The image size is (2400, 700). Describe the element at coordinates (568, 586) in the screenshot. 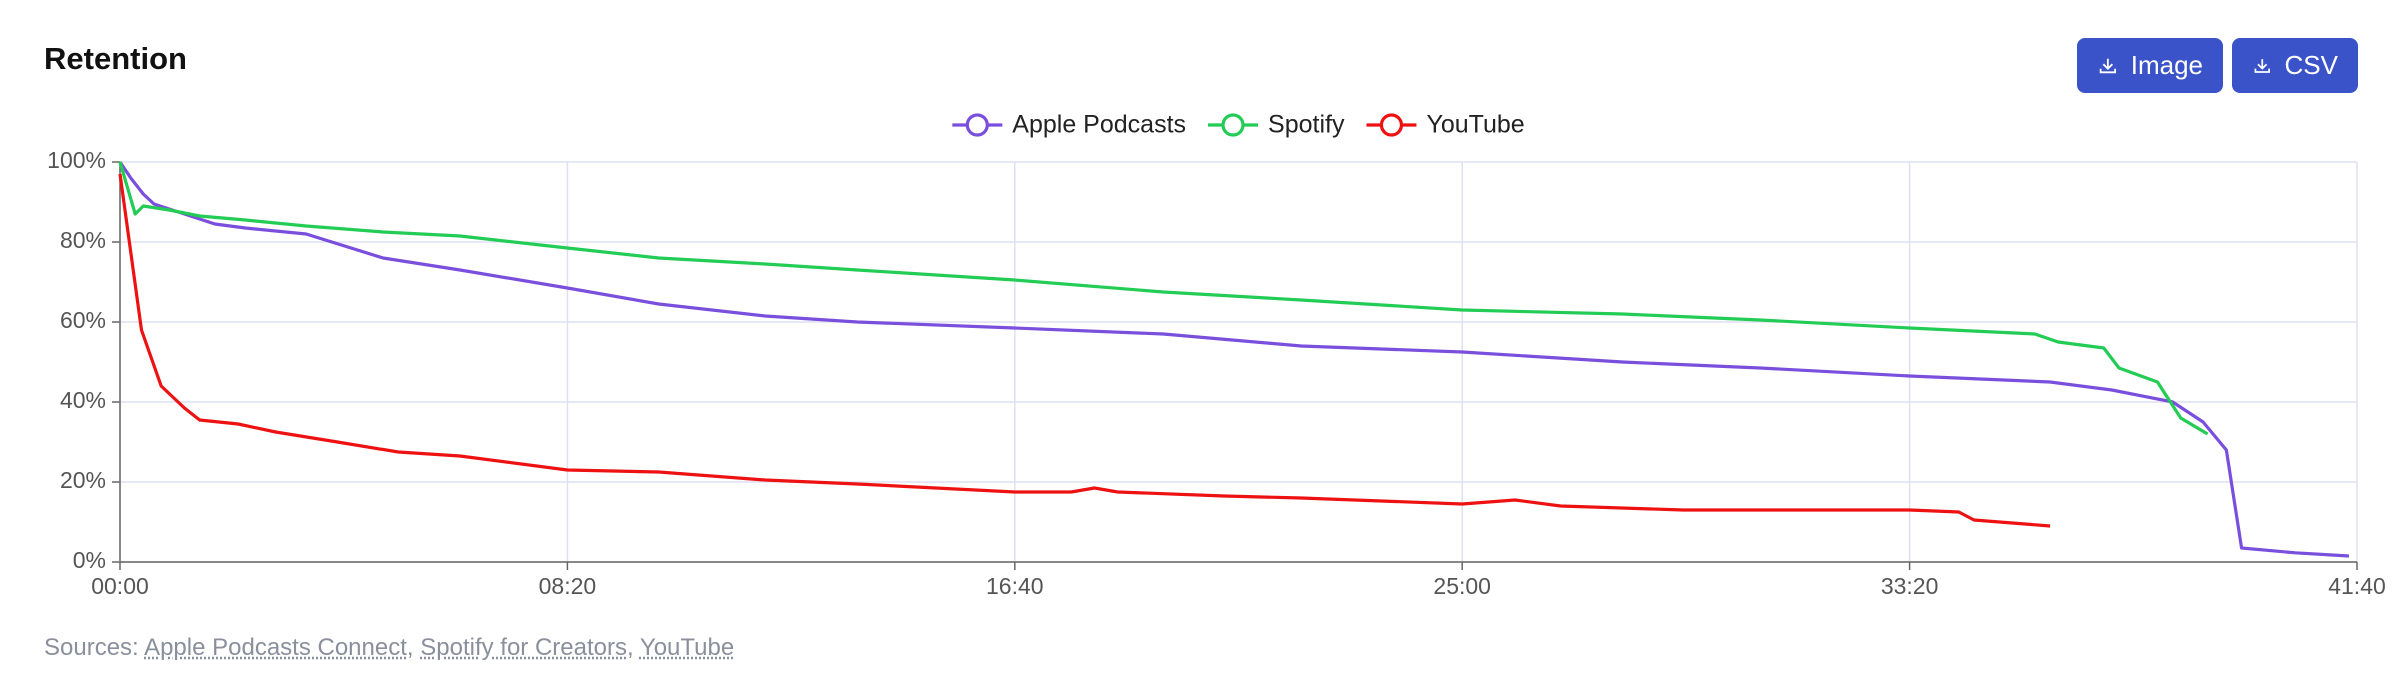

I see `x-tick-label: 08:20` at that location.